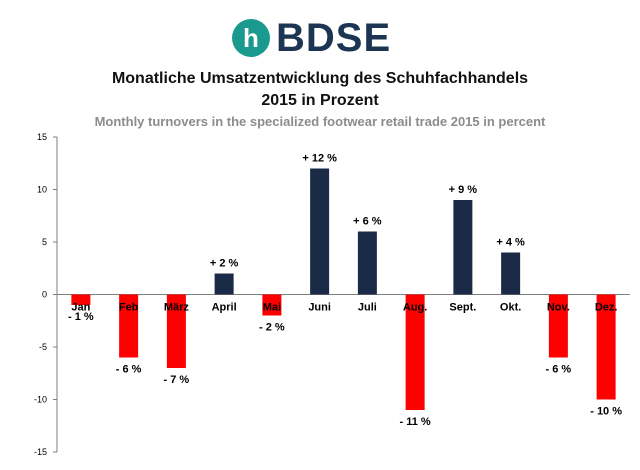  Describe the element at coordinates (510, 243) in the screenshot. I see `data-label: + 4 %` at that location.